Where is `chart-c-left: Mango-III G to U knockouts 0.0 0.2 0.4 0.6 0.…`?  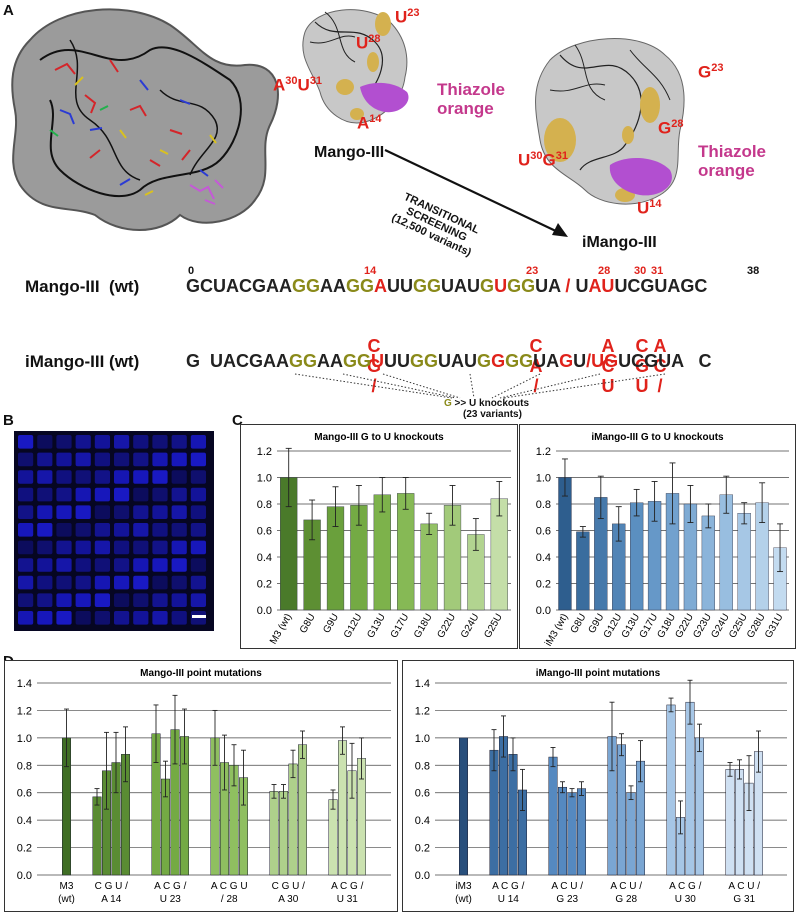 chart-c-left: Mango-III G to U knockouts 0.0 0.2 0.4 0.6 0.… is located at coordinates (379, 536).